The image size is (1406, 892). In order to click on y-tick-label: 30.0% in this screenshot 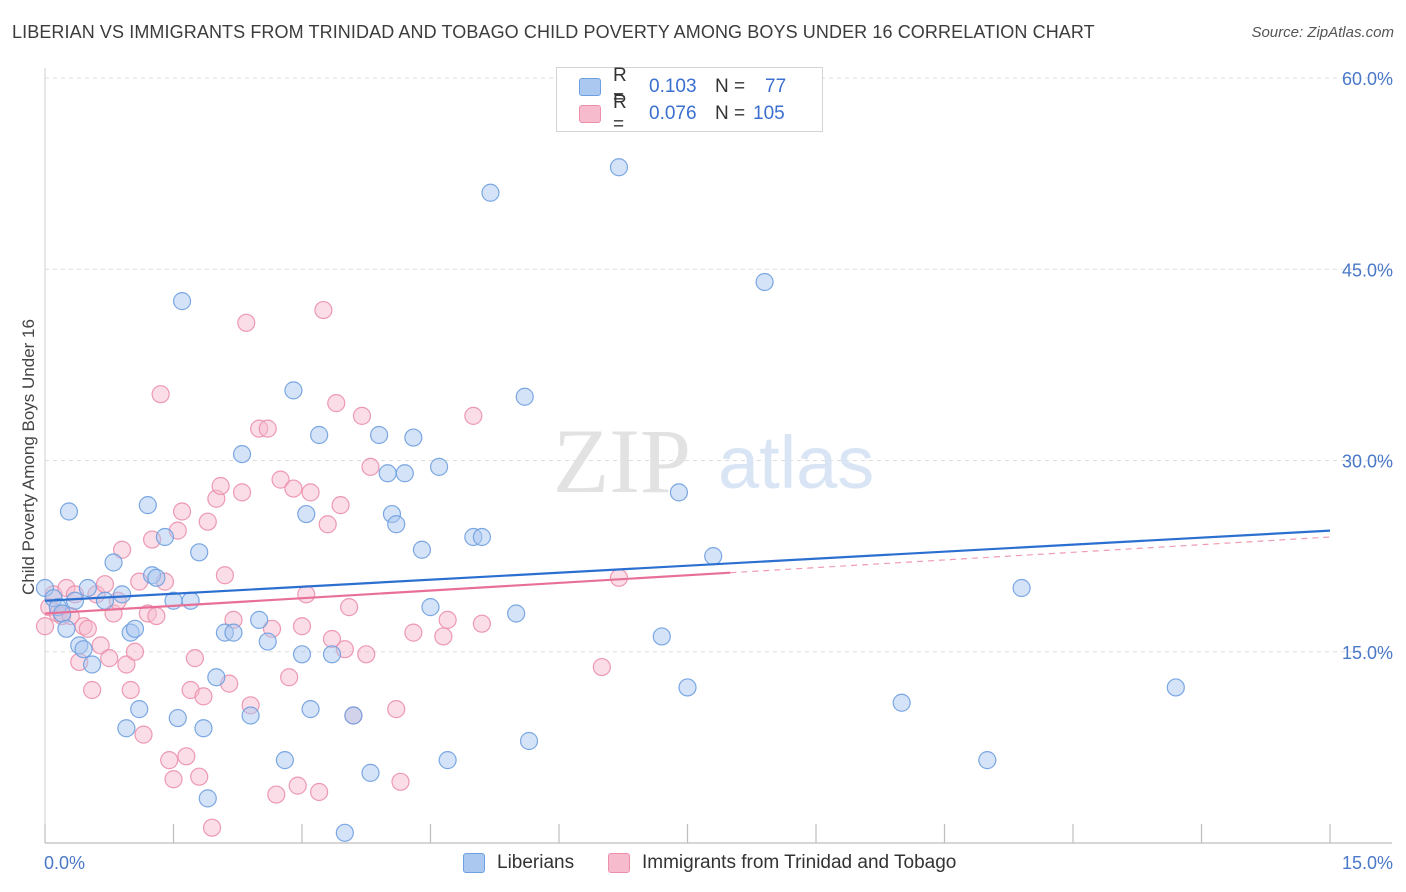, I will do `click(1367, 462)`.